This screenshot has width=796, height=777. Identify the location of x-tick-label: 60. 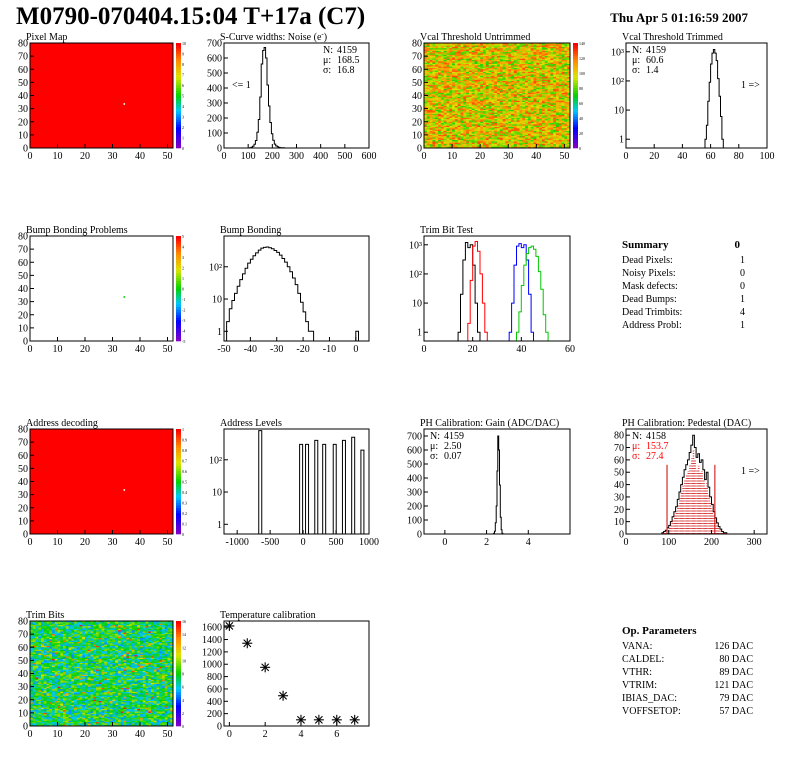
(711, 156).